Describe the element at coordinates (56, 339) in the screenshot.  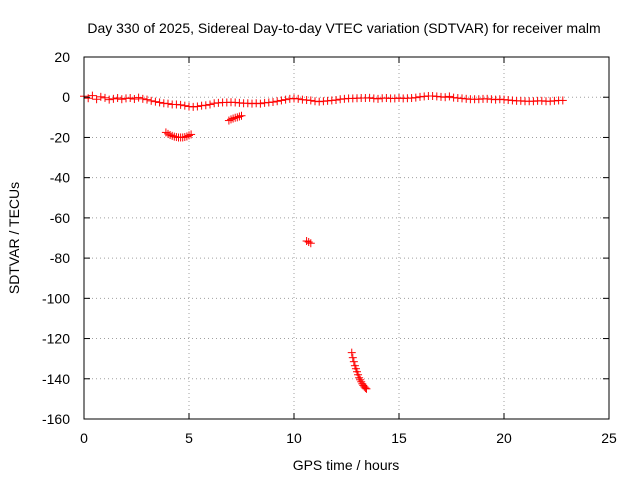
I see `y-tick-label: -120` at that location.